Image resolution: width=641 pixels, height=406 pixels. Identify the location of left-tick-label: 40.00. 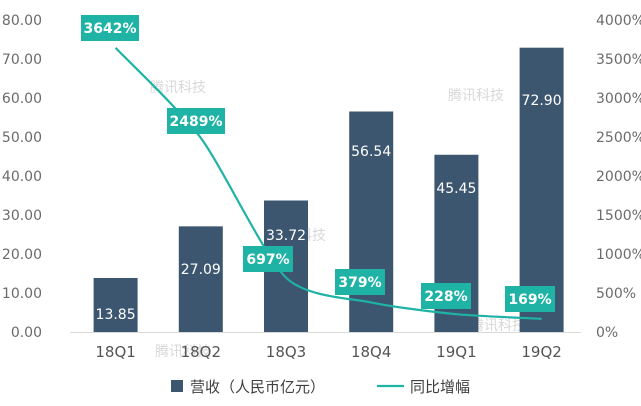
(22, 177).